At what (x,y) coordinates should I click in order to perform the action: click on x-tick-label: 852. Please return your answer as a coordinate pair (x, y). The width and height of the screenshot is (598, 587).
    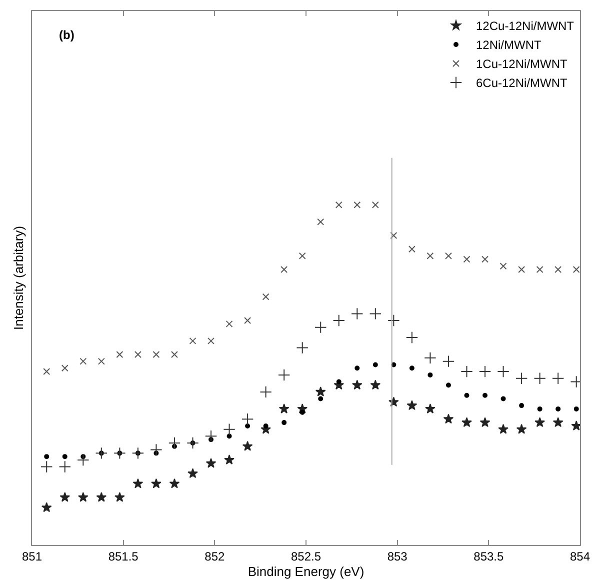
    Looking at the image, I should click on (214, 556).